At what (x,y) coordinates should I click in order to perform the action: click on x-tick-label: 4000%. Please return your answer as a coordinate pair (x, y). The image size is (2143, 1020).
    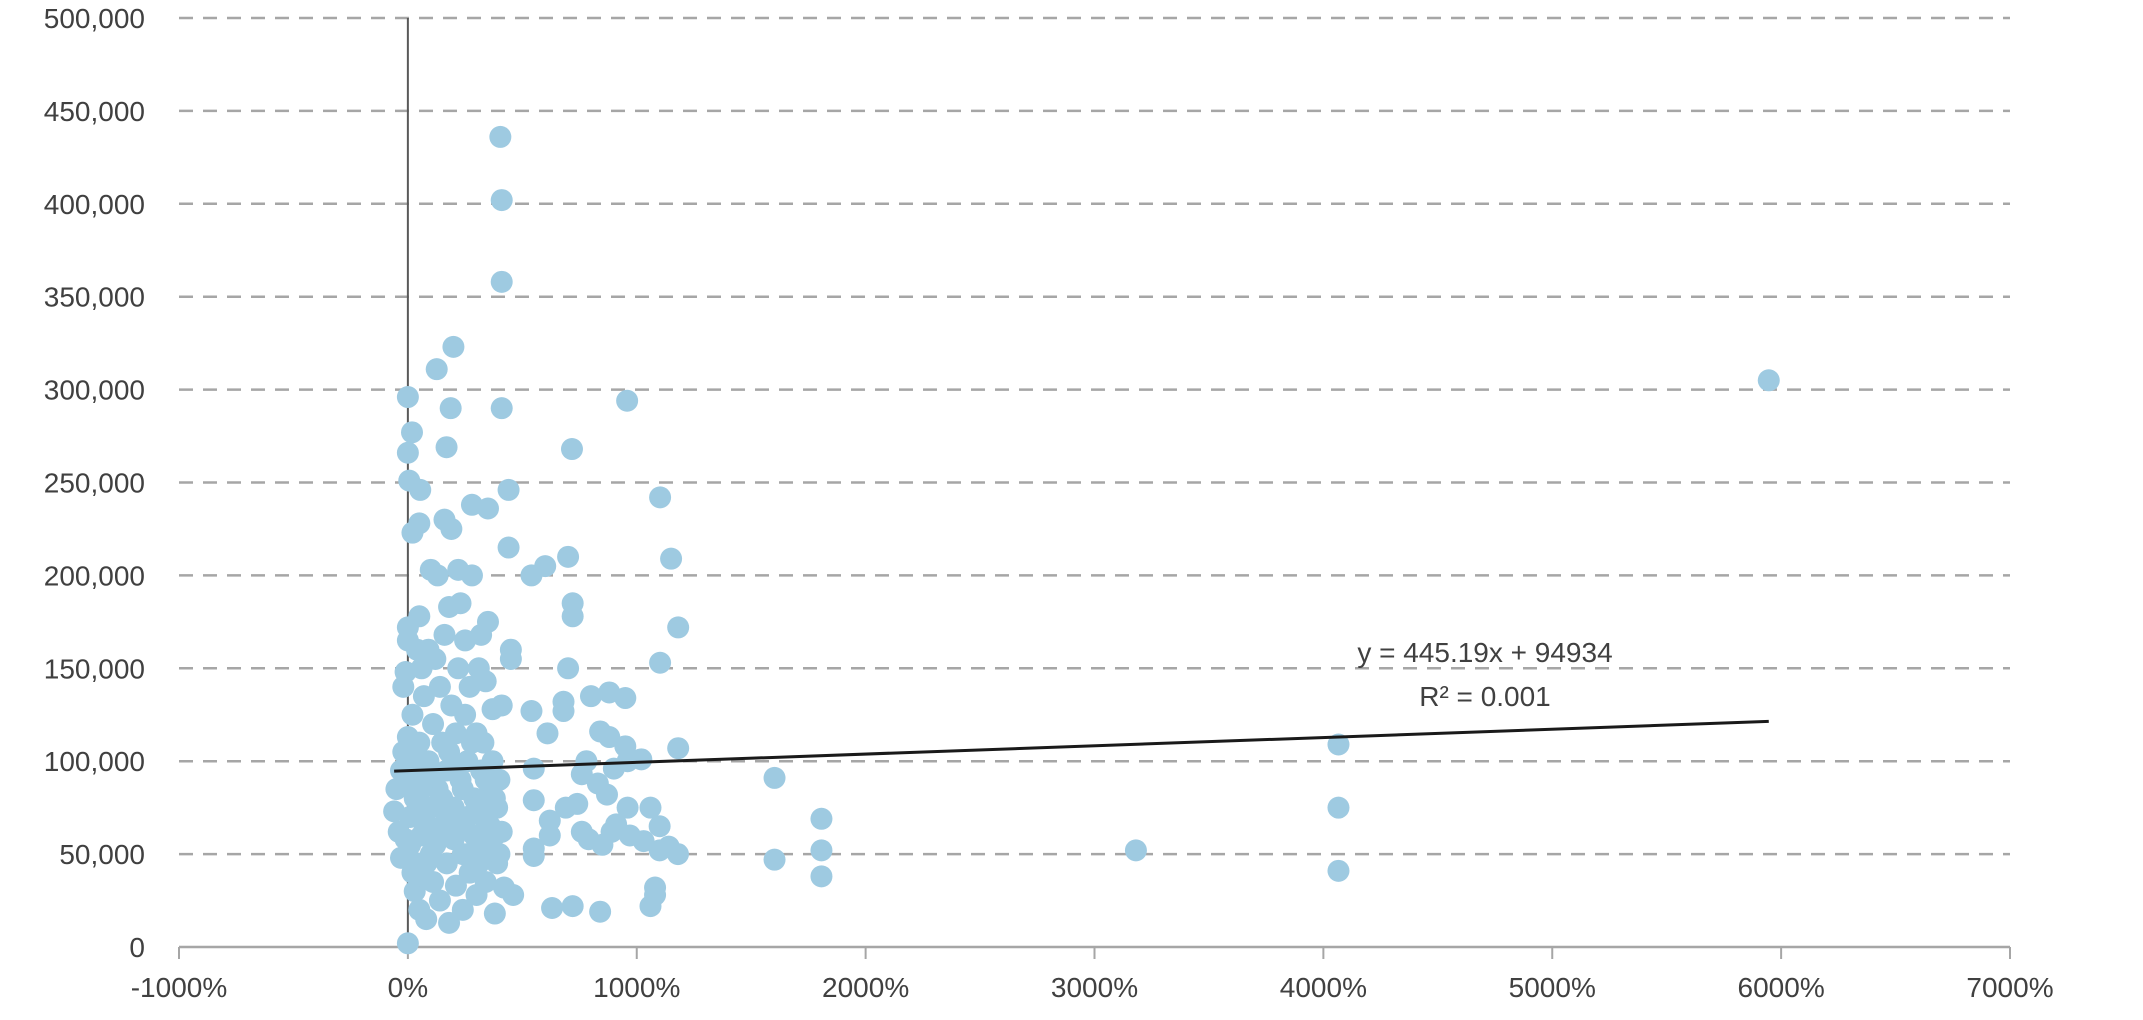
    Looking at the image, I should click on (1323, 987).